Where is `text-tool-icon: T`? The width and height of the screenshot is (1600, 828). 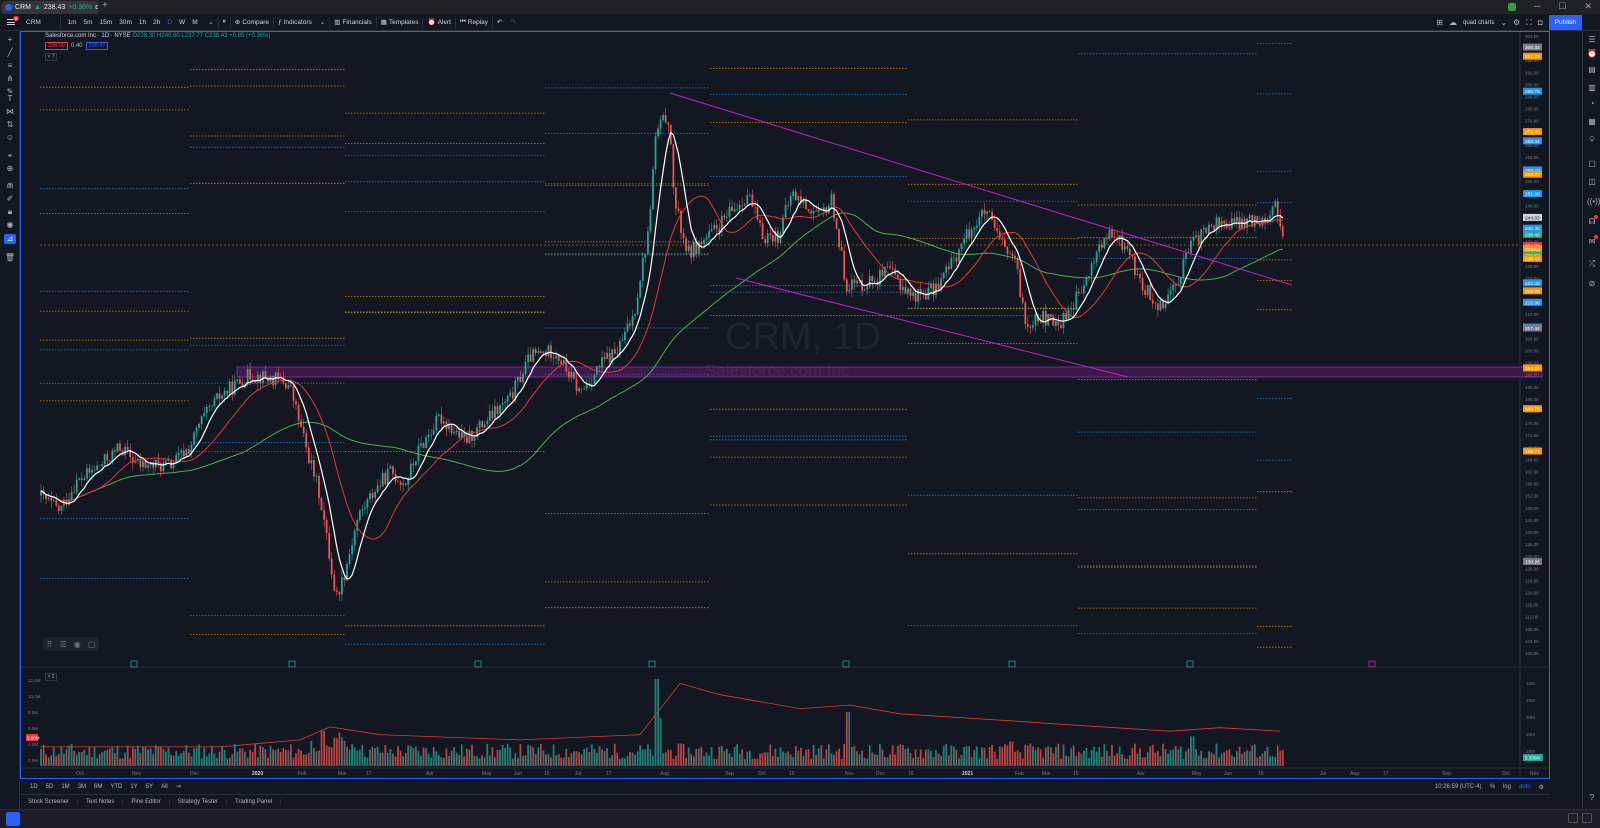 text-tool-icon: T is located at coordinates (10, 98).